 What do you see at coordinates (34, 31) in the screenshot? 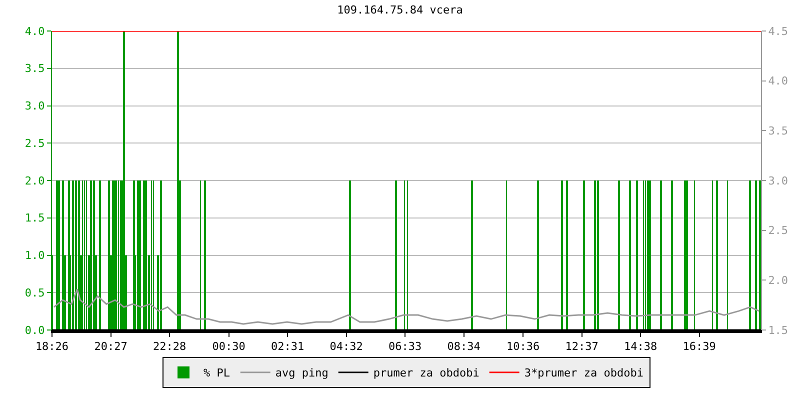
I see `y-tick-label: 4.0` at bounding box center [34, 31].